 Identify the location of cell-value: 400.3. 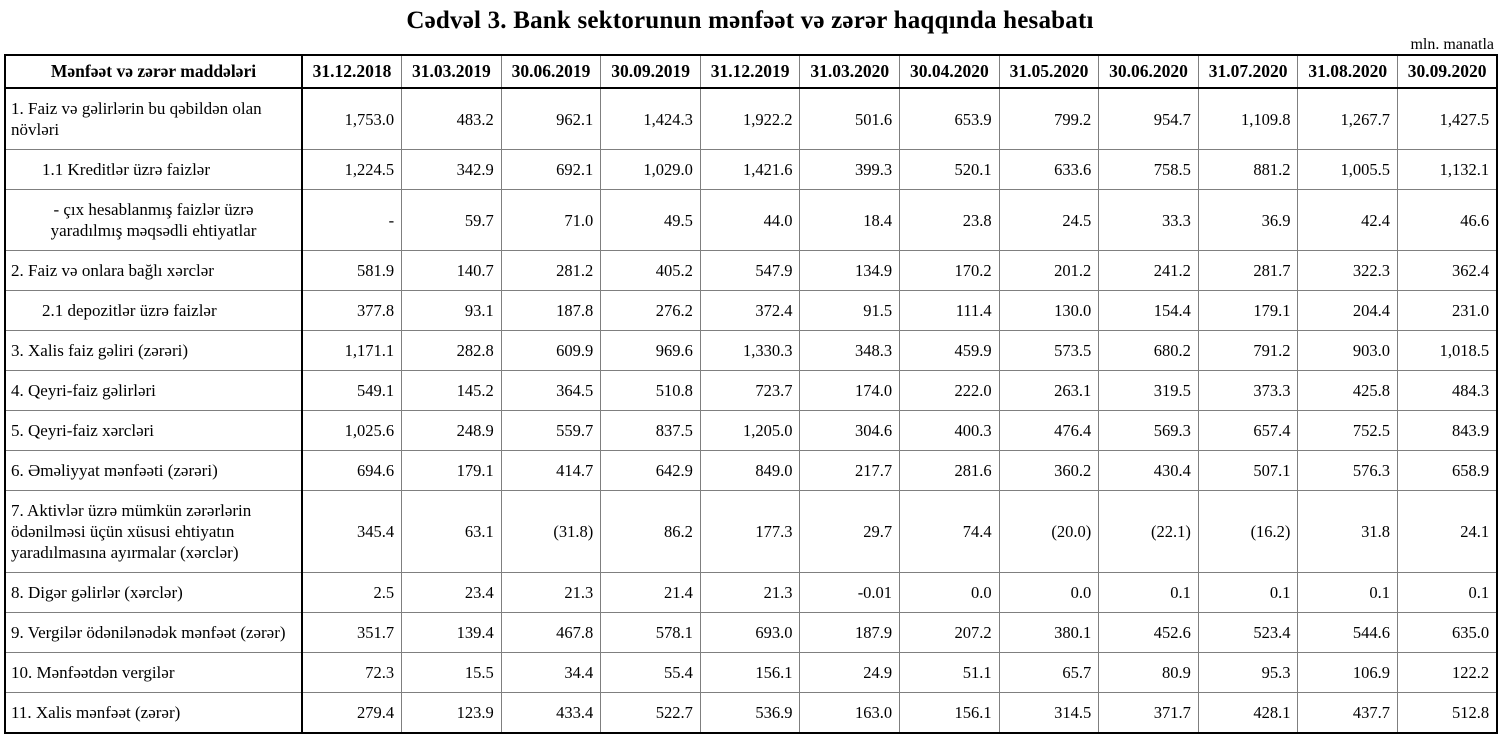
(949, 430).